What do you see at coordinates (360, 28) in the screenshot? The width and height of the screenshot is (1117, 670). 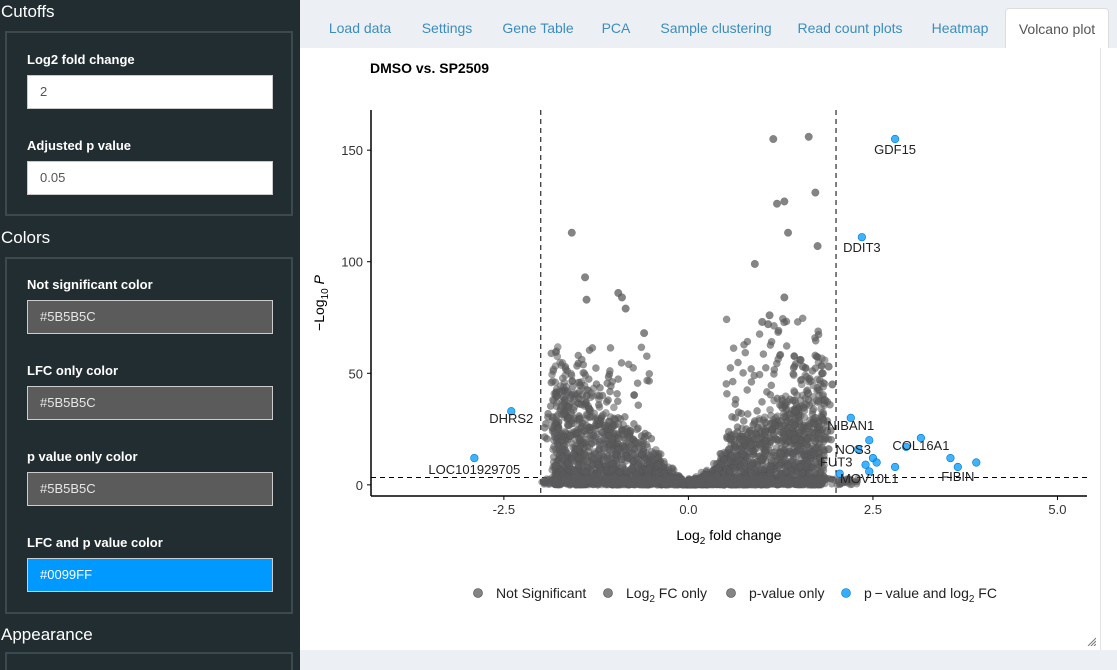 I see `tab-load-data: Load data` at bounding box center [360, 28].